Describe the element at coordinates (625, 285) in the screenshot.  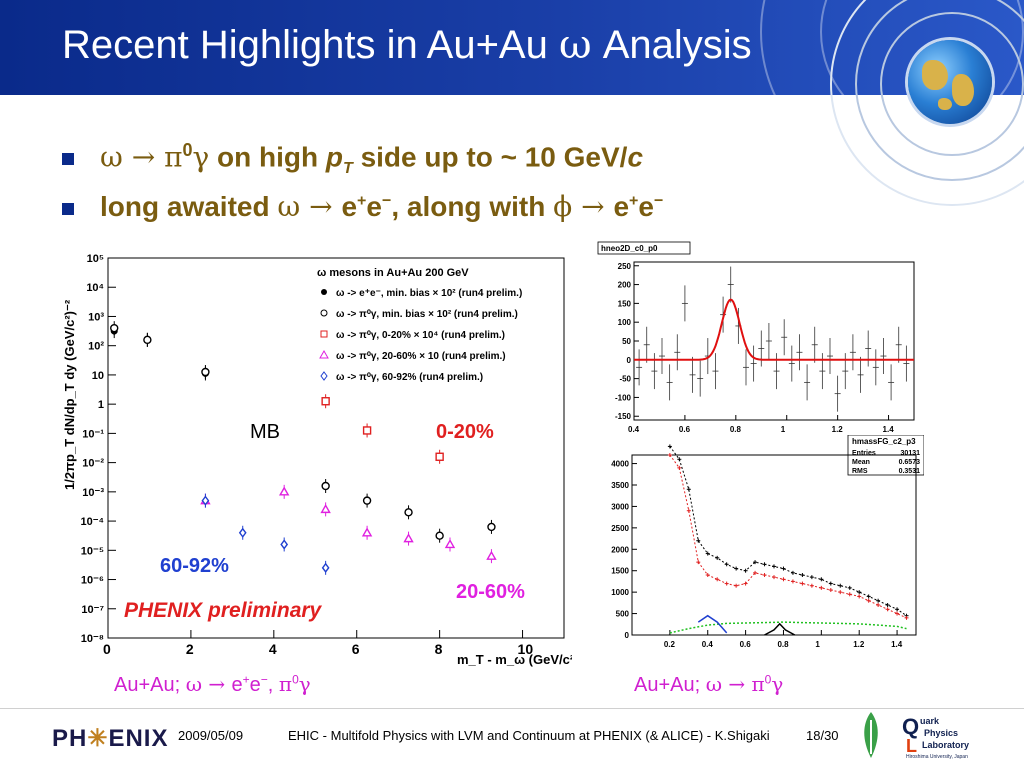
I see `y-tick-label: 200` at that location.